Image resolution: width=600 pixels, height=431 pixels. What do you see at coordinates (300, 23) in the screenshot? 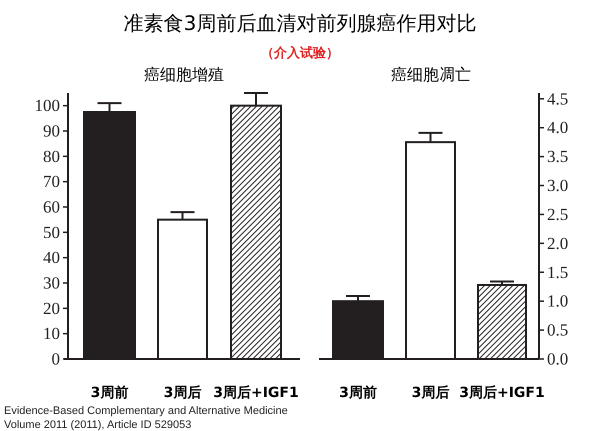
I see `text: 准素食3周前后血清对前列腺癌作用对比` at bounding box center [300, 23].